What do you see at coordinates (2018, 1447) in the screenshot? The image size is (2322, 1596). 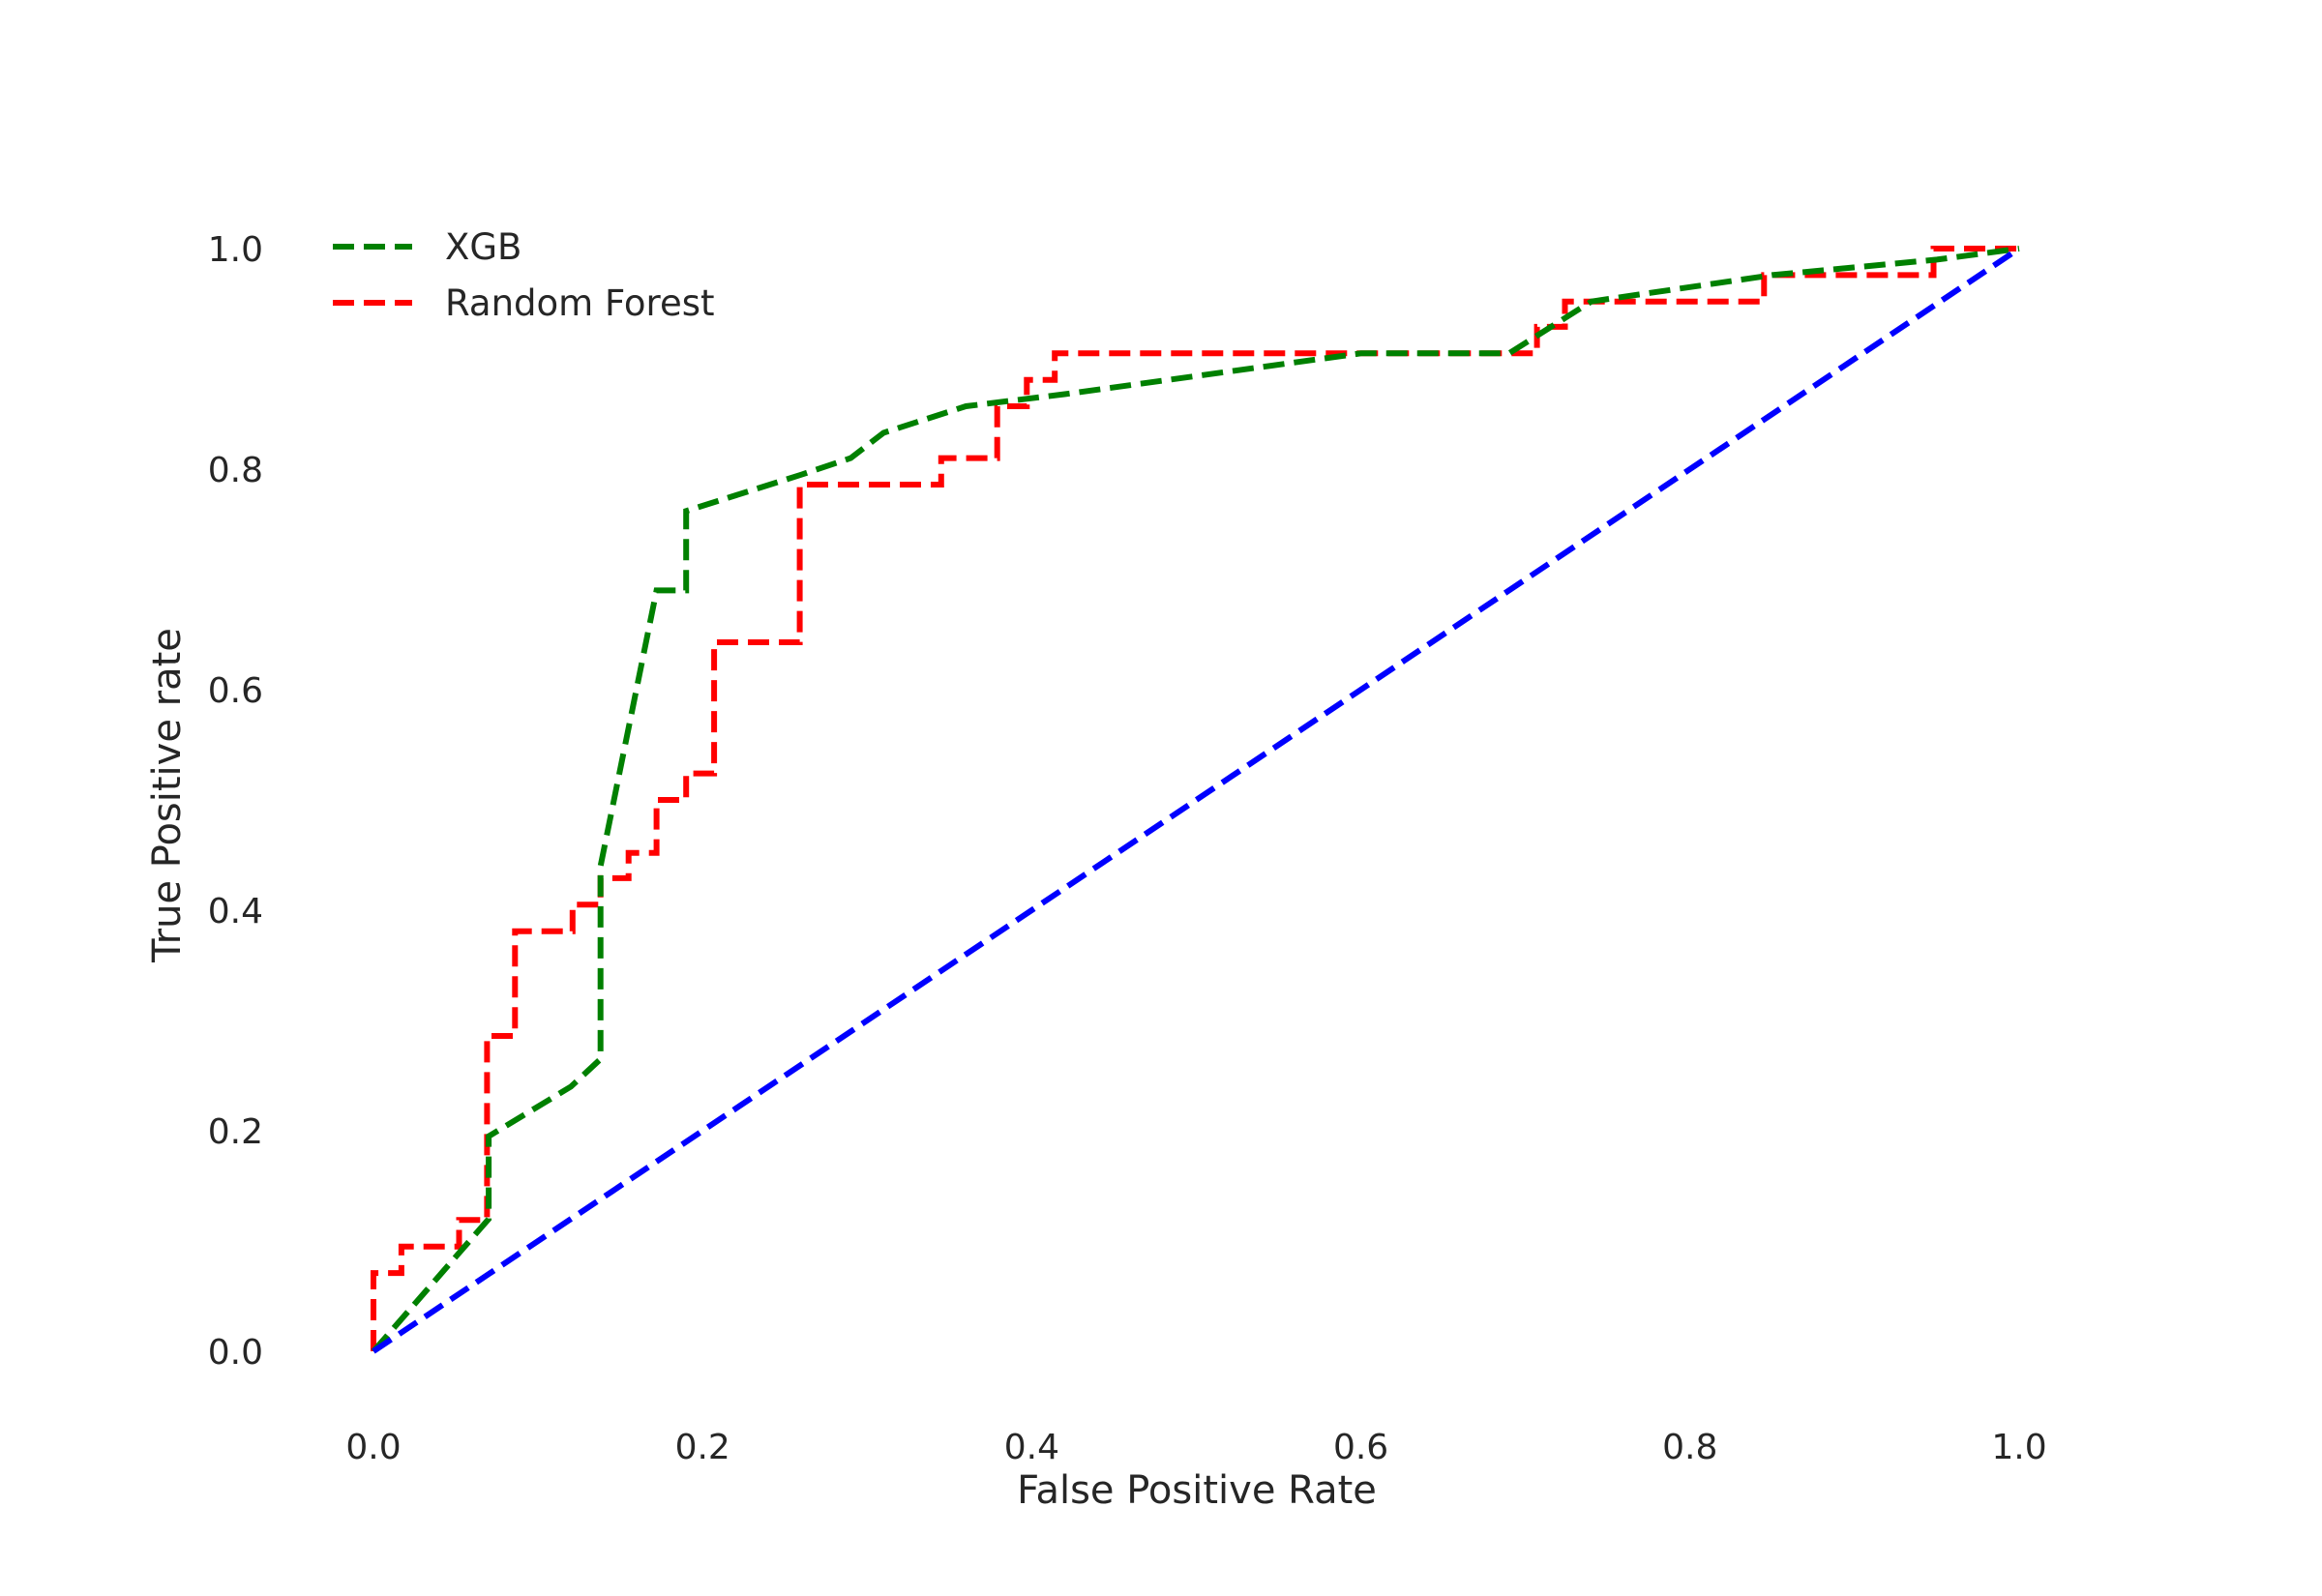 I see `x-tick-label: 1.0` at bounding box center [2018, 1447].